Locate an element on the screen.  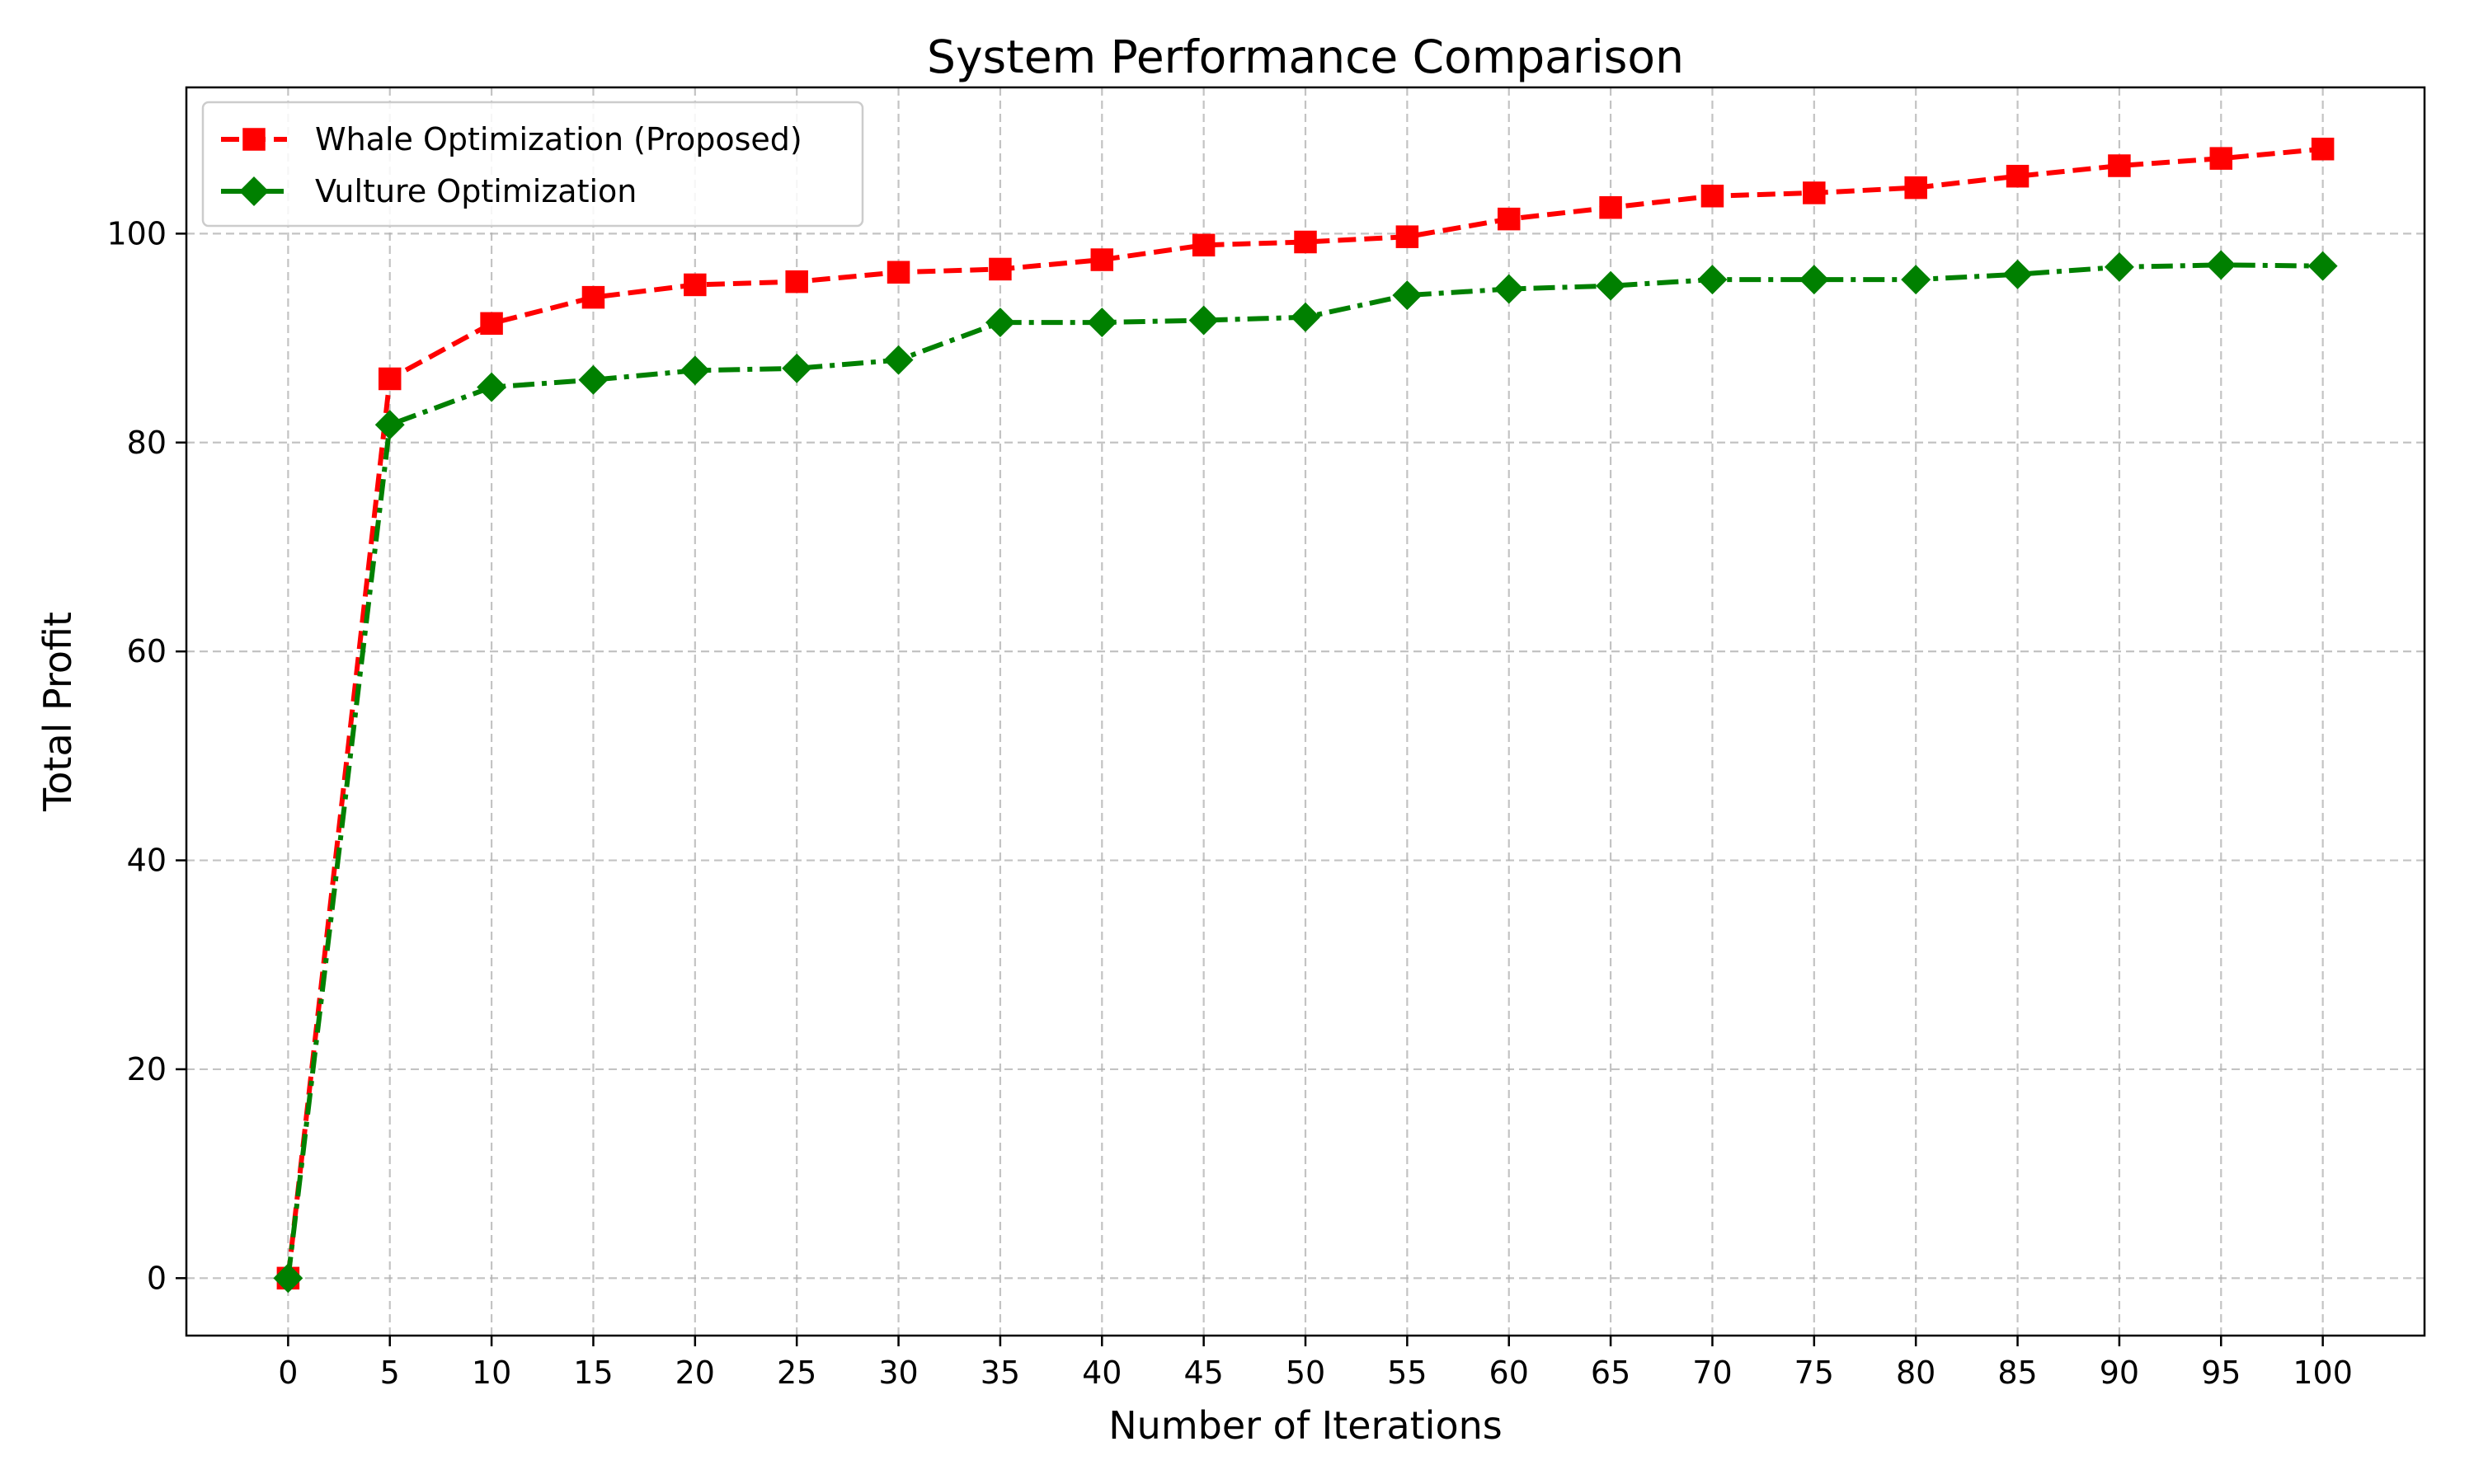
x-tick-label: 75 is located at coordinates (1814, 1373).